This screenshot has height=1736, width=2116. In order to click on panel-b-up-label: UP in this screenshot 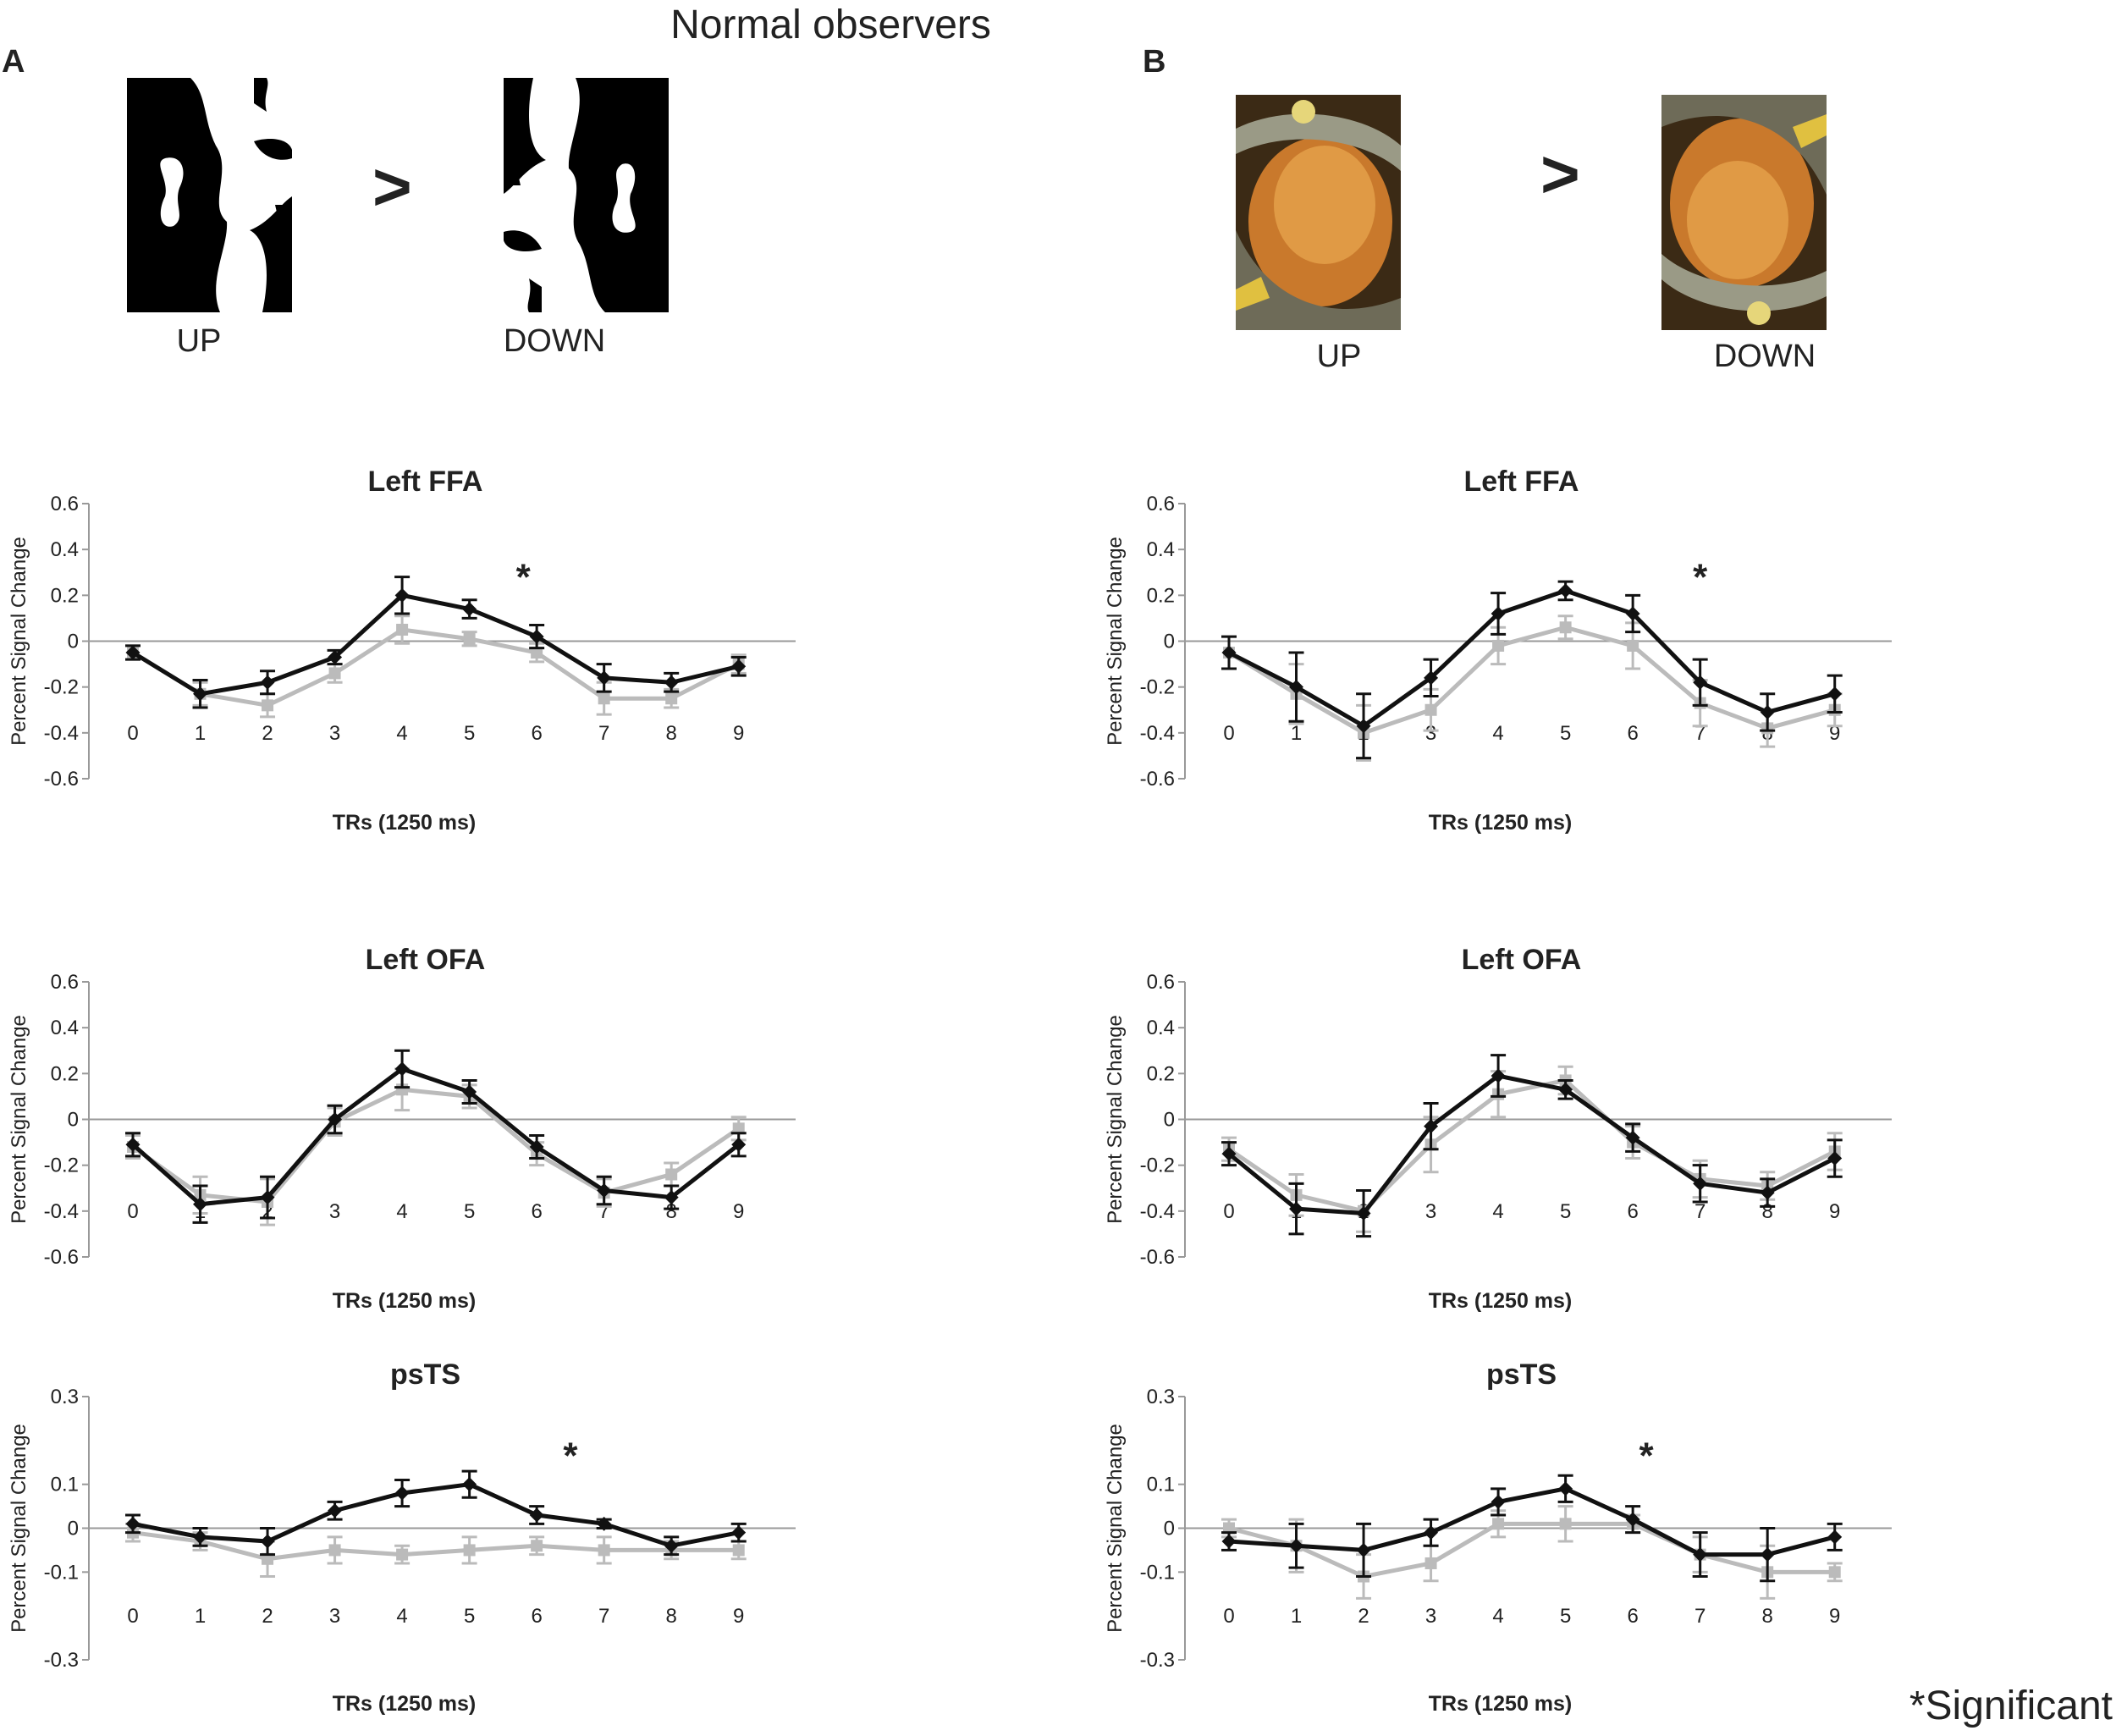, I will do `click(1339, 356)`.